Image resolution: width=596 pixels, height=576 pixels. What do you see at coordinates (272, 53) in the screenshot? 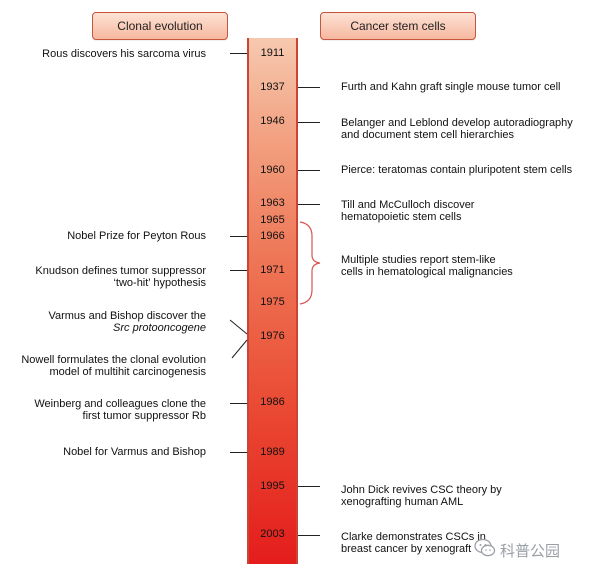
I see `year-label: 1911` at bounding box center [272, 53].